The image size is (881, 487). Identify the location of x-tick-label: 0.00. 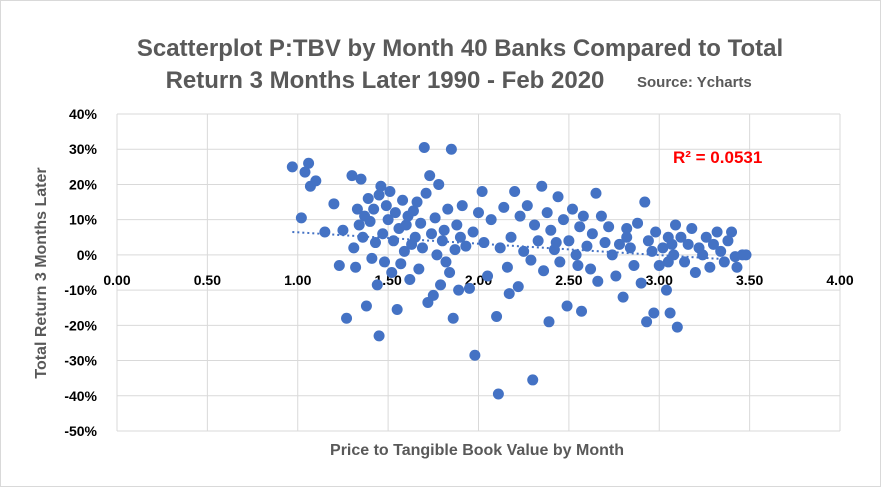
(116, 280).